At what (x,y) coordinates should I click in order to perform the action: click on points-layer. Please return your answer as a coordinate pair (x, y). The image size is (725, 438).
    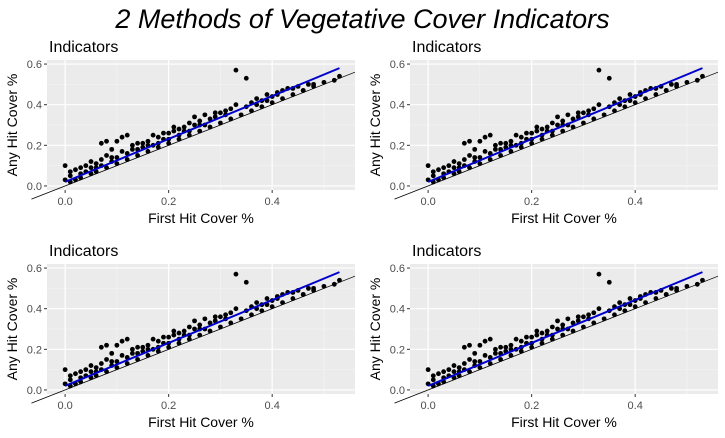
    Looking at the image, I should click on (565, 126).